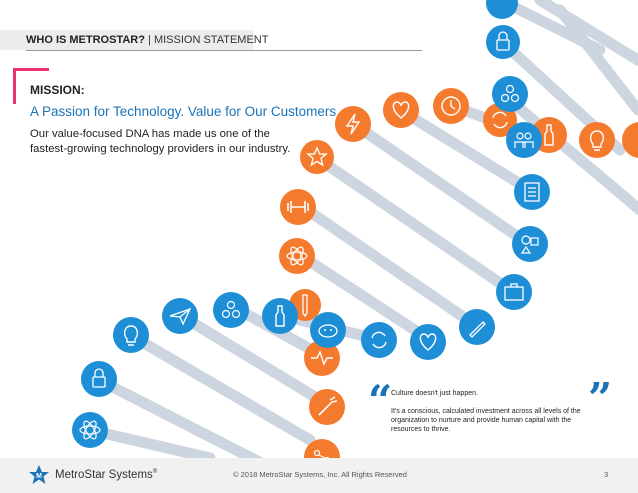 The image size is (638, 493). What do you see at coordinates (280, 316) in the screenshot?
I see `bottle-icon` at bounding box center [280, 316].